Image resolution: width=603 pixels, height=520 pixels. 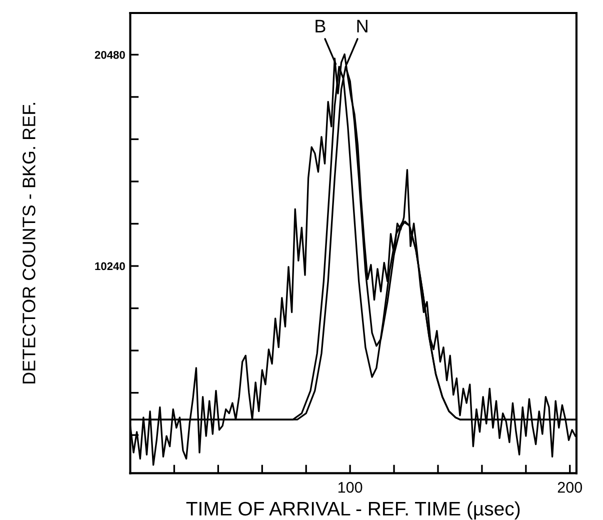 I want to click on x-tick-label: 200, so click(x=570, y=487).